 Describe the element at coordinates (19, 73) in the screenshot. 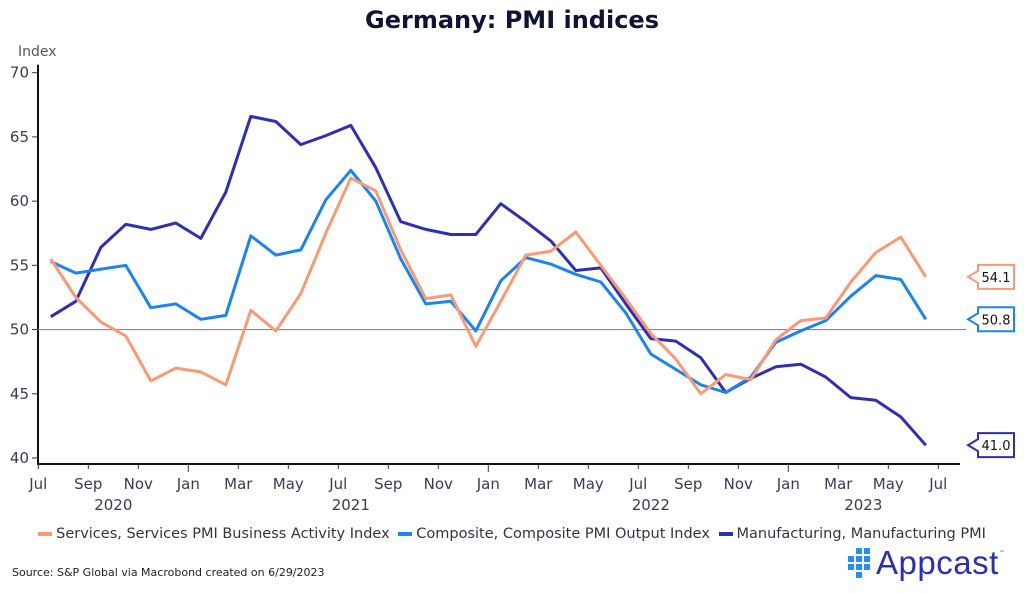

I see `y-tick-label: 70` at that location.